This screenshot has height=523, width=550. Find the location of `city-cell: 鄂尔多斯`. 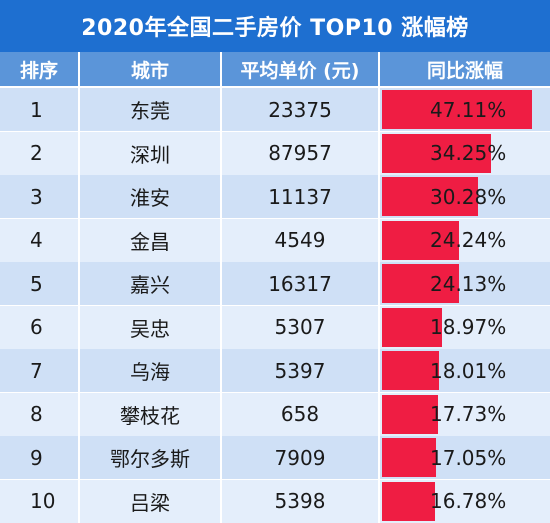

city-cell: 鄂尔多斯 is located at coordinates (150, 457).